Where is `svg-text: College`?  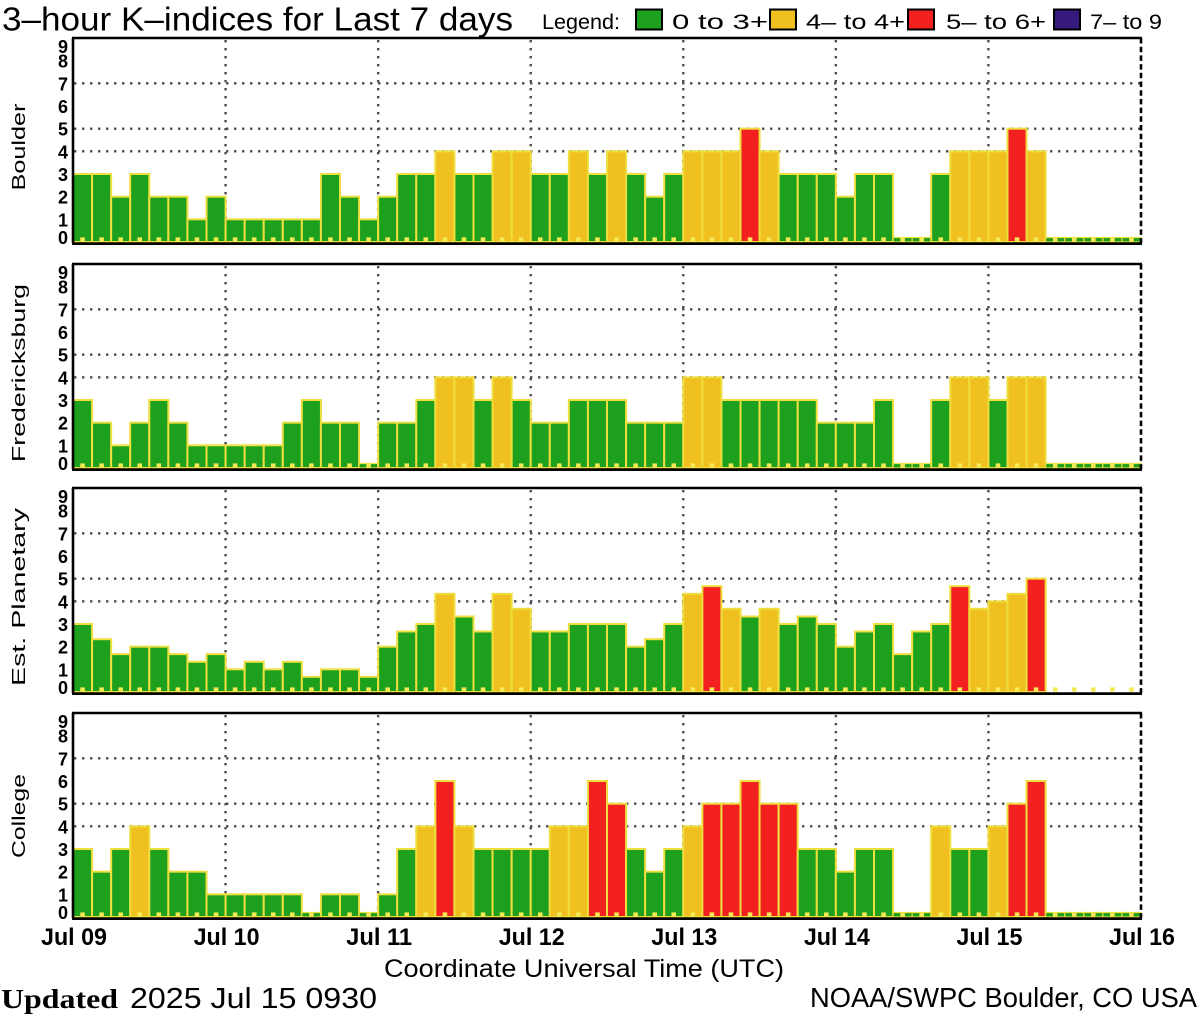 svg-text: College is located at coordinates (18, 816).